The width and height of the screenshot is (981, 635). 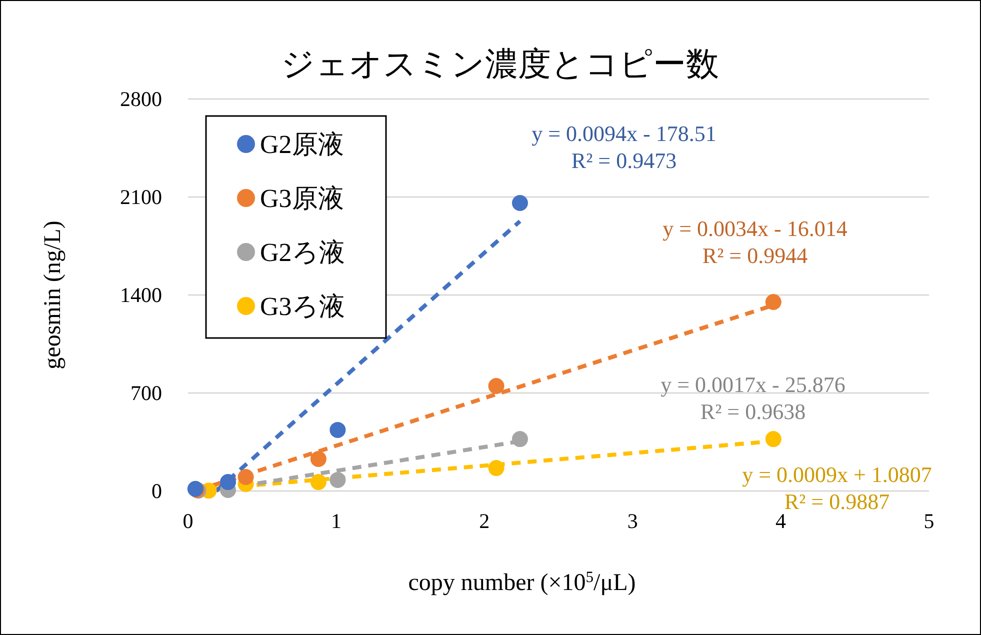 What do you see at coordinates (157, 491) in the screenshot?
I see `y-tick-label: 0` at bounding box center [157, 491].